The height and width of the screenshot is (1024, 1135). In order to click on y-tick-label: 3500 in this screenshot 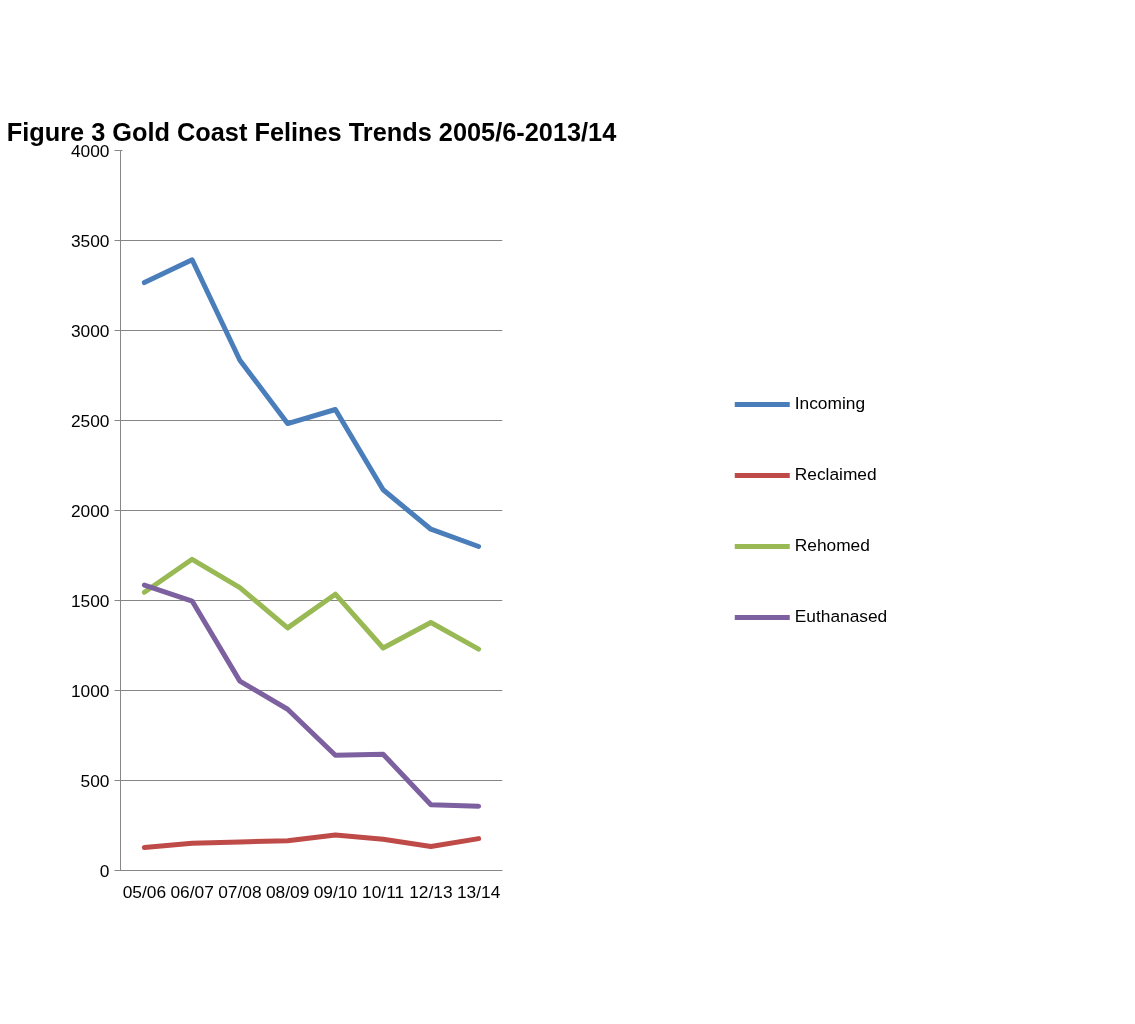, I will do `click(90, 240)`.